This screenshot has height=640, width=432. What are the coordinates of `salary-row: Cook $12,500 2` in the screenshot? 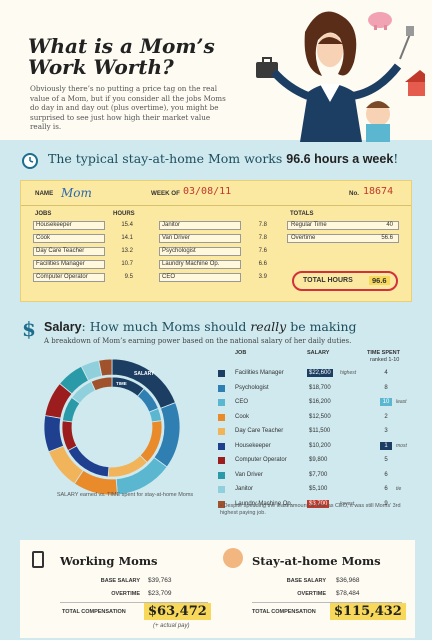 It's located at (315, 418).